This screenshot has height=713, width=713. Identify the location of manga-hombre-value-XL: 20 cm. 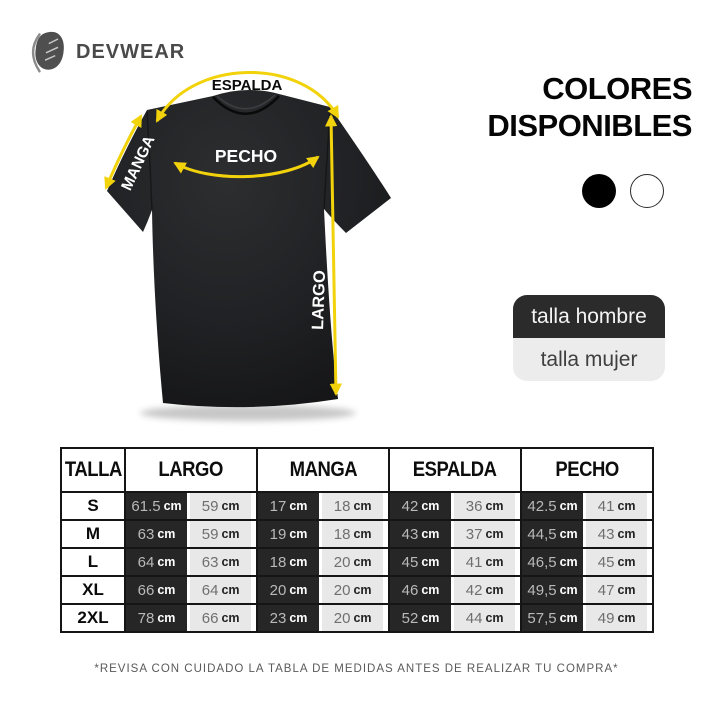
(289, 590).